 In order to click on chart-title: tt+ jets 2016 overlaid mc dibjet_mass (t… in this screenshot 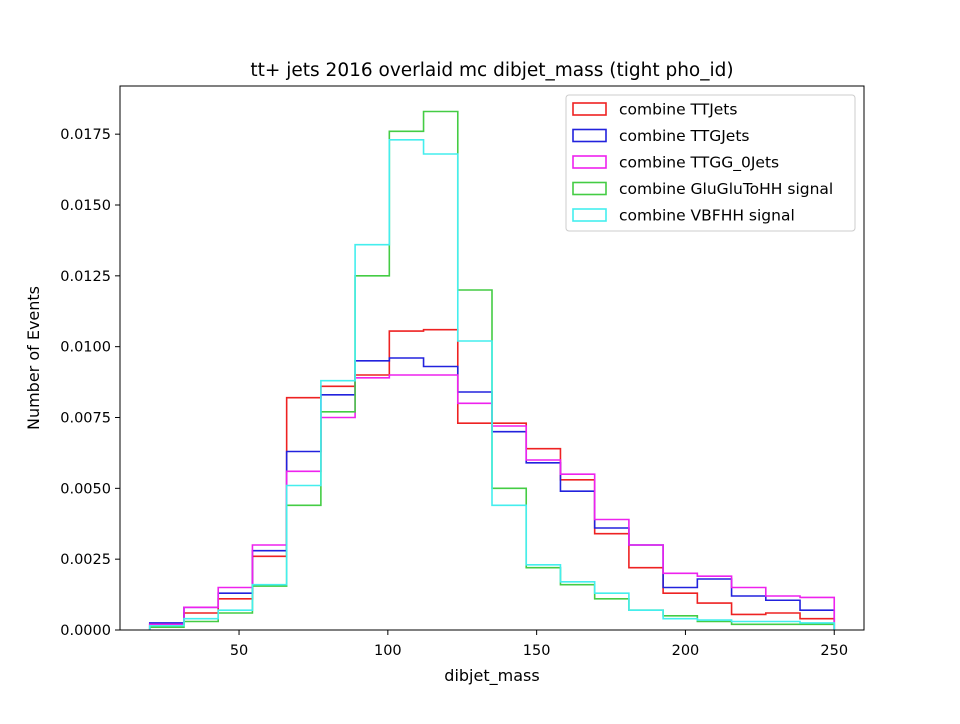, I will do `click(491, 70)`.